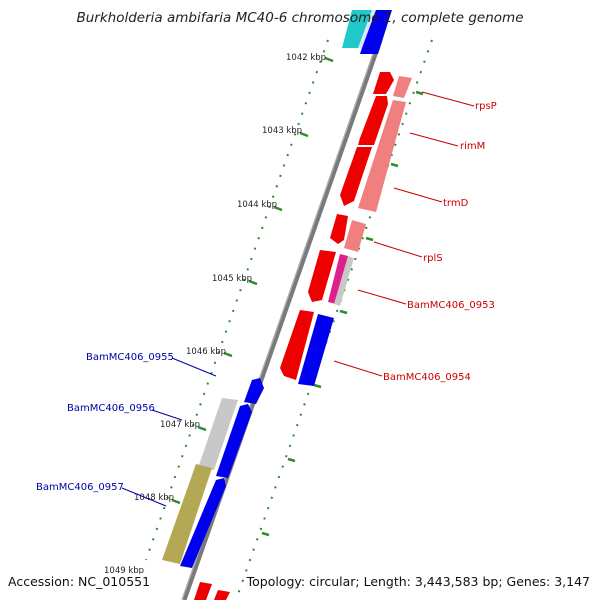 The width and height of the screenshot is (600, 600). I want to click on gene-rpsP-rna, so click(402, 87).